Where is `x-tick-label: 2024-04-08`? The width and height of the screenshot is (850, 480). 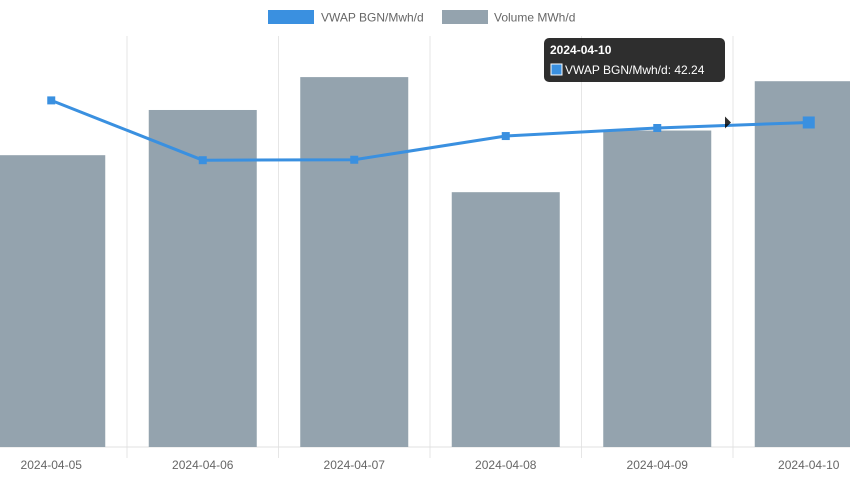 x-tick-label: 2024-04-08 is located at coordinates (506, 465).